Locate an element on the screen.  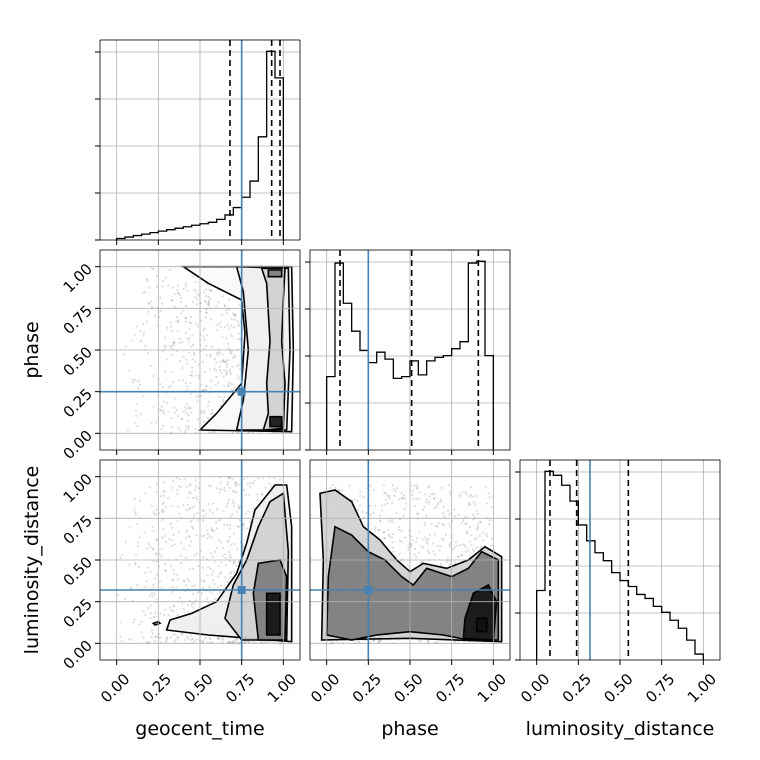
hist-panel-geocent_time is located at coordinates (198, 140).